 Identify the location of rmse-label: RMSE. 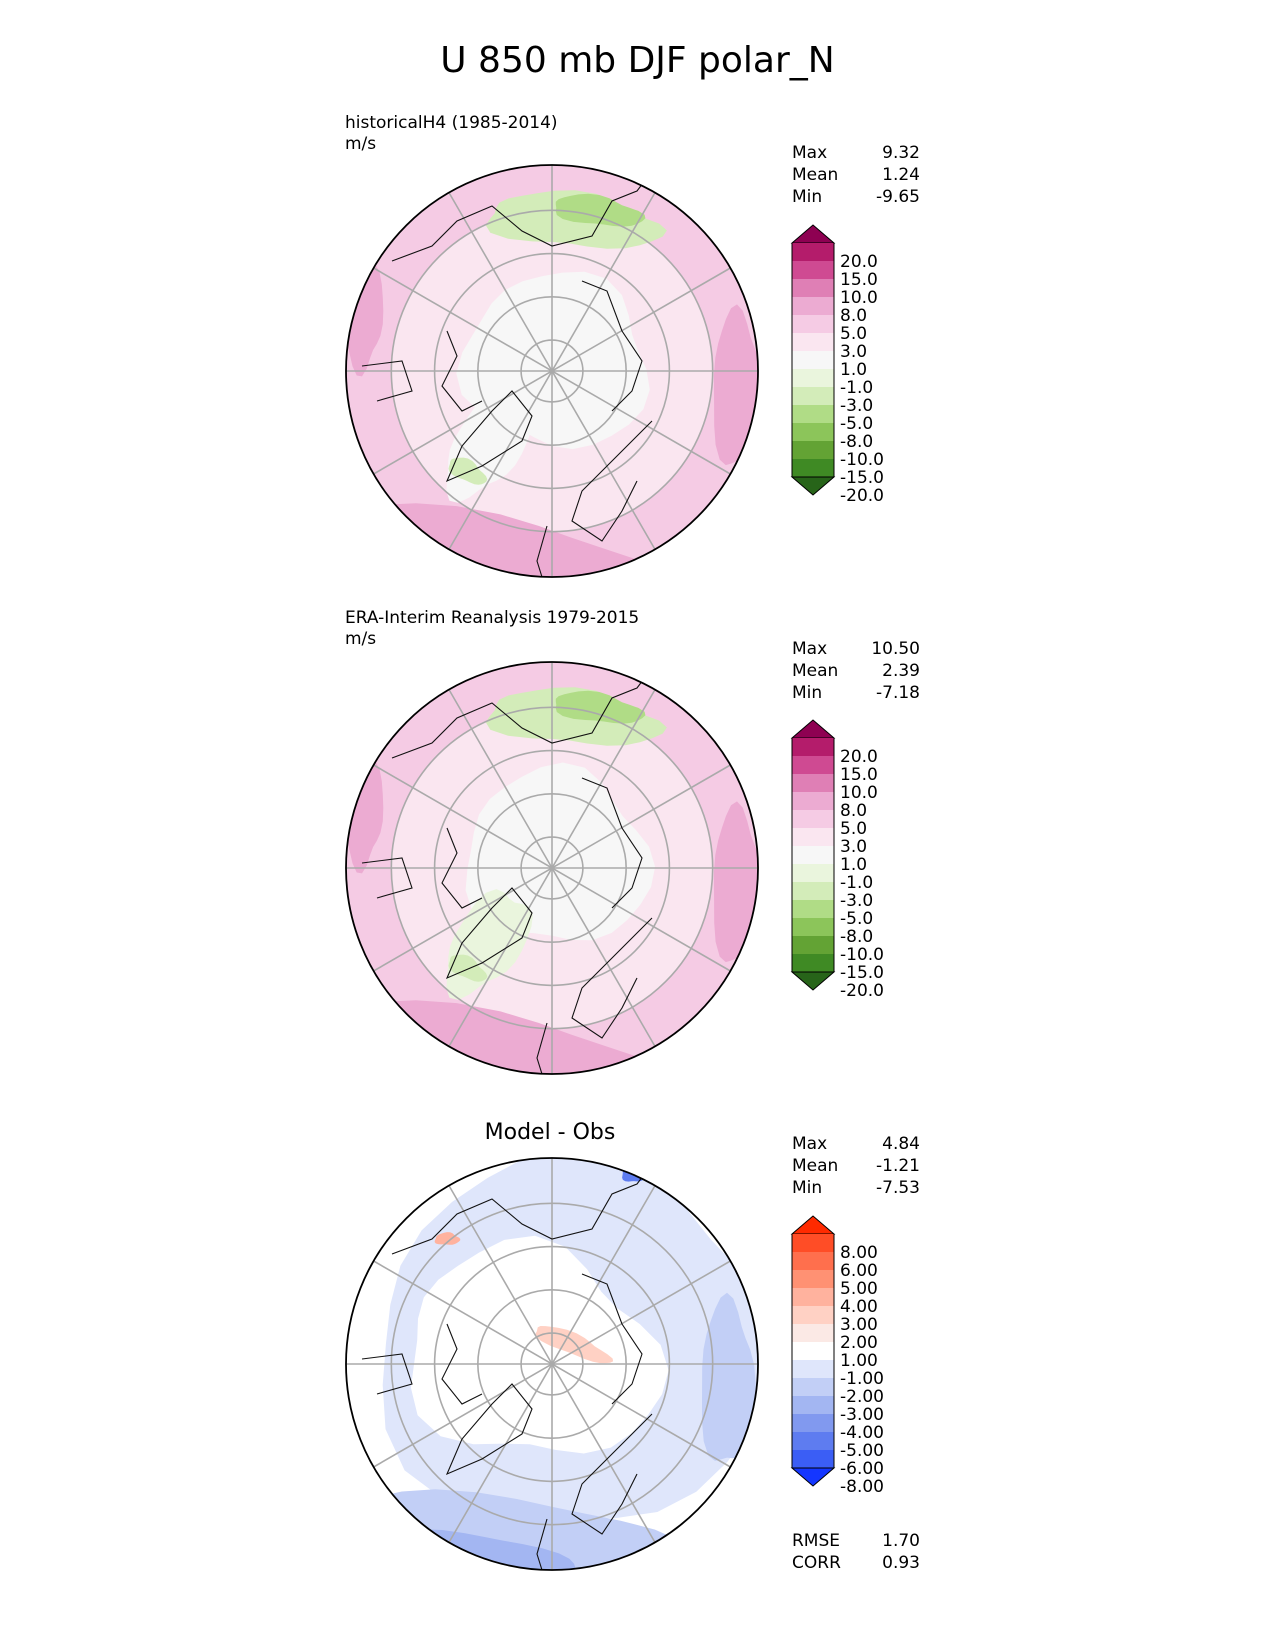
(816, 1541).